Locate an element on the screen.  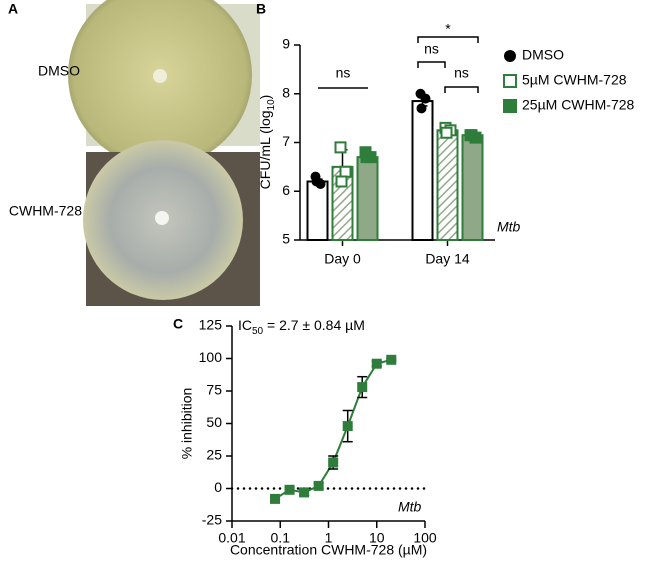
x-tick-label: Day 0 is located at coordinates (342, 259).